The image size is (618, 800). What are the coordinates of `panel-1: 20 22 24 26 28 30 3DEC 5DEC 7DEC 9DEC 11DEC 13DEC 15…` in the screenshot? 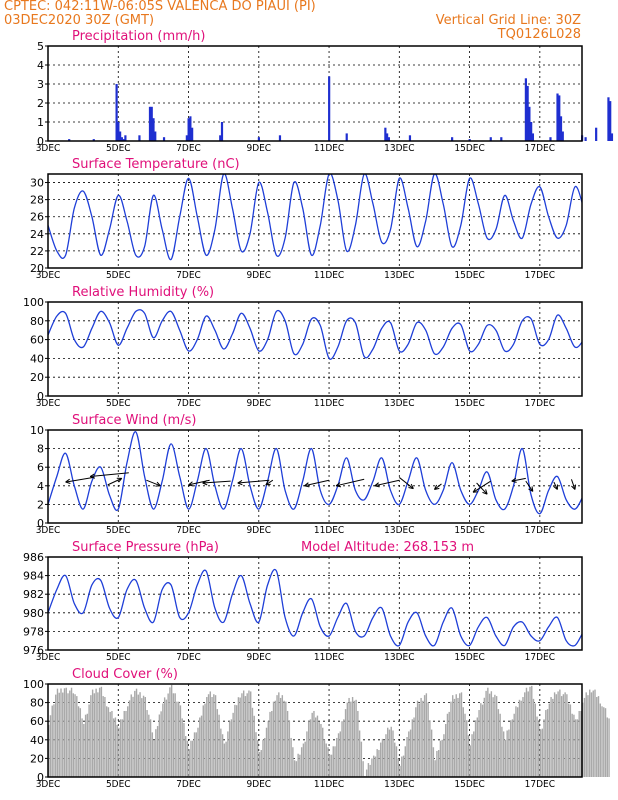 It's located at (306, 219).